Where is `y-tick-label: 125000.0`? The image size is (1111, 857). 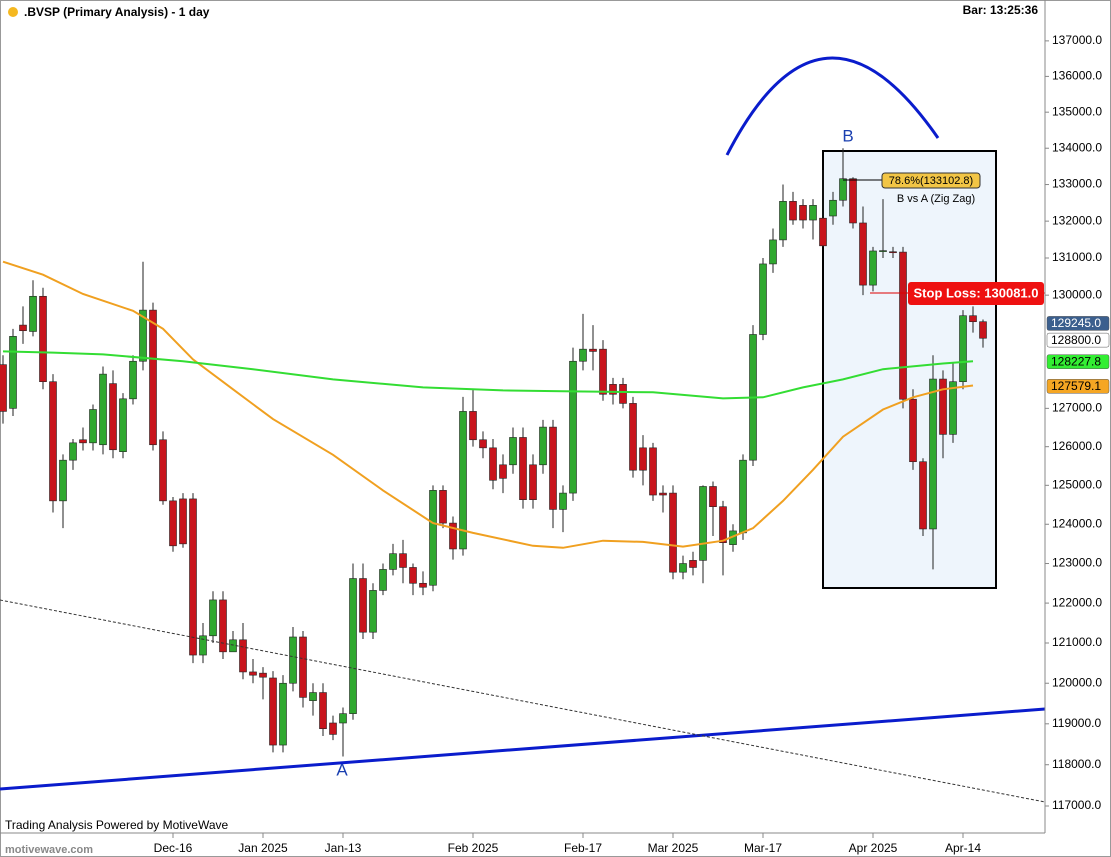 y-tick-label: 125000.0 is located at coordinates (1077, 484).